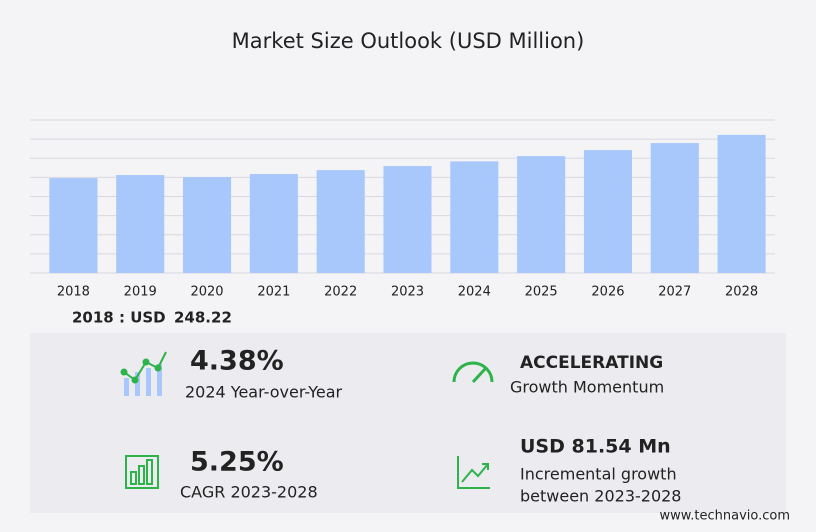  I want to click on footer: www.technavio.com, so click(725, 516).